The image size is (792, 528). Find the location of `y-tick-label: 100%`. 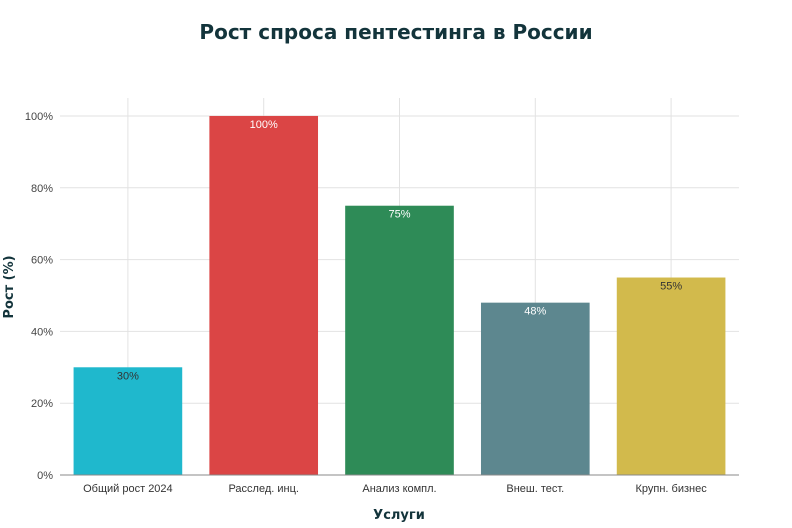

y-tick-label: 100% is located at coordinates (39, 117).